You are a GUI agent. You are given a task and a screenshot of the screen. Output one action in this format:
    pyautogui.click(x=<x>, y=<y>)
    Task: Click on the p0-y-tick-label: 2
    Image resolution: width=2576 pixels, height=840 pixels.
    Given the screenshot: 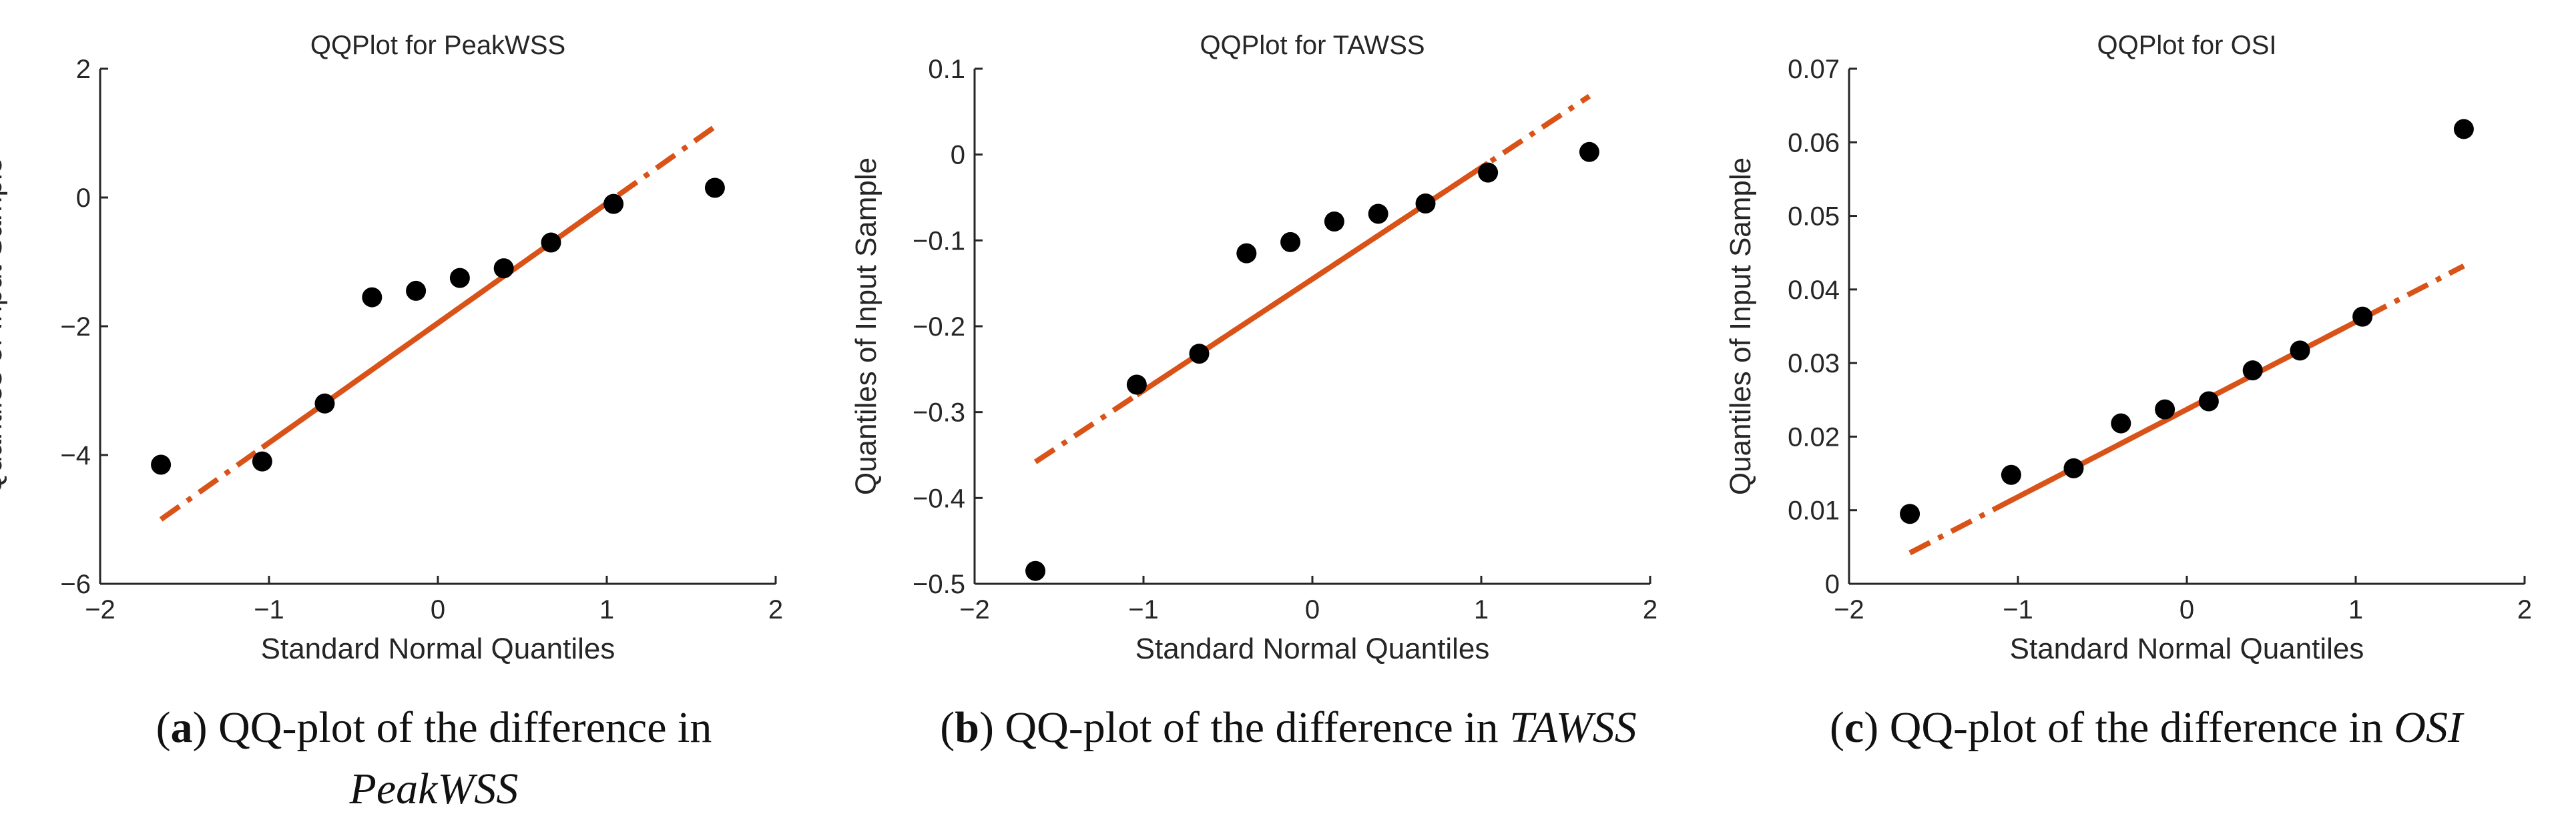 What is the action you would take?
    pyautogui.click(x=83, y=69)
    